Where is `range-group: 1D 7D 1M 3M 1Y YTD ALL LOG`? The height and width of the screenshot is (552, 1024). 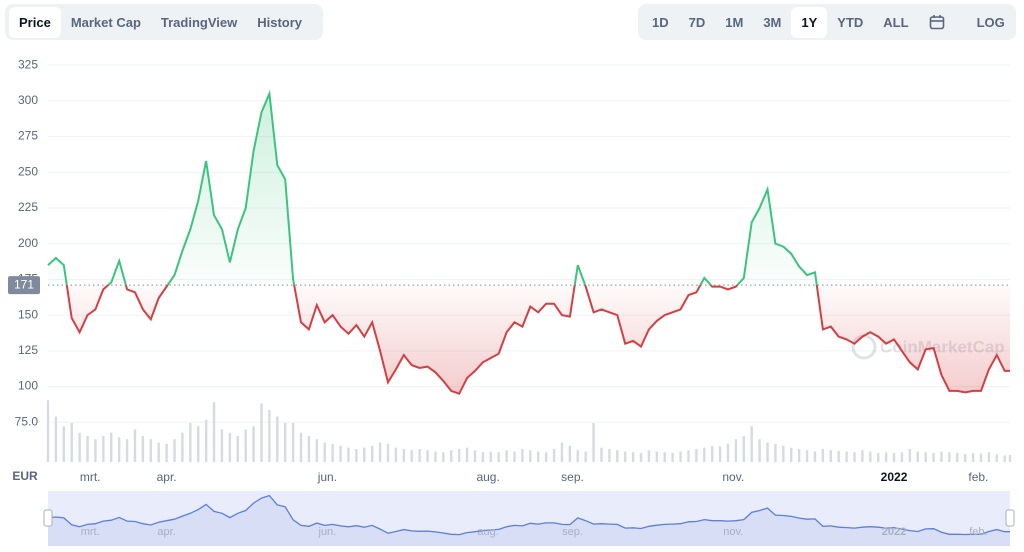 range-group: 1D 7D 1M 3M 1Y YTD ALL LOG is located at coordinates (827, 22).